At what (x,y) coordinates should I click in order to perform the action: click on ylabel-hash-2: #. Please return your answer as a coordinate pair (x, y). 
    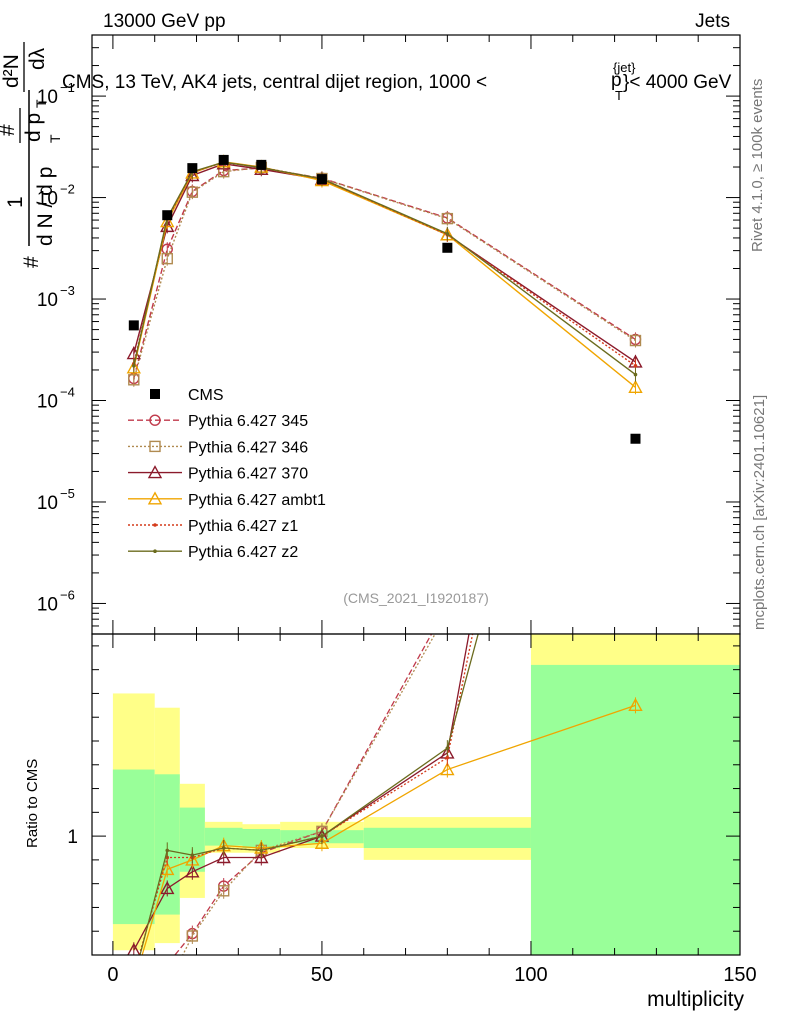
    Looking at the image, I should click on (9, 130).